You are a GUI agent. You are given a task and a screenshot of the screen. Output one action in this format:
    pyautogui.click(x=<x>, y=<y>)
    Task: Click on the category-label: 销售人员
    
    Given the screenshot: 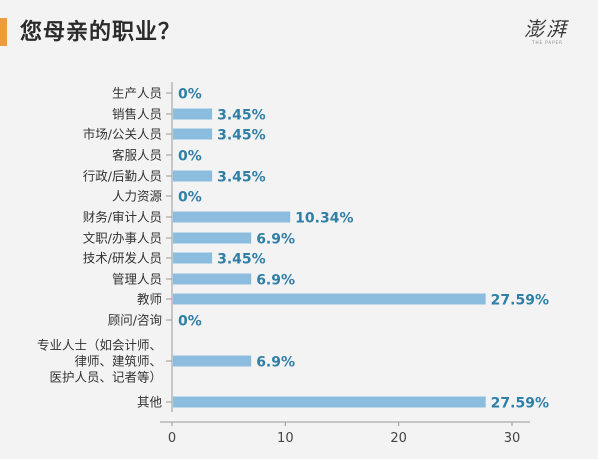 What is the action you would take?
    pyautogui.click(x=137, y=114)
    